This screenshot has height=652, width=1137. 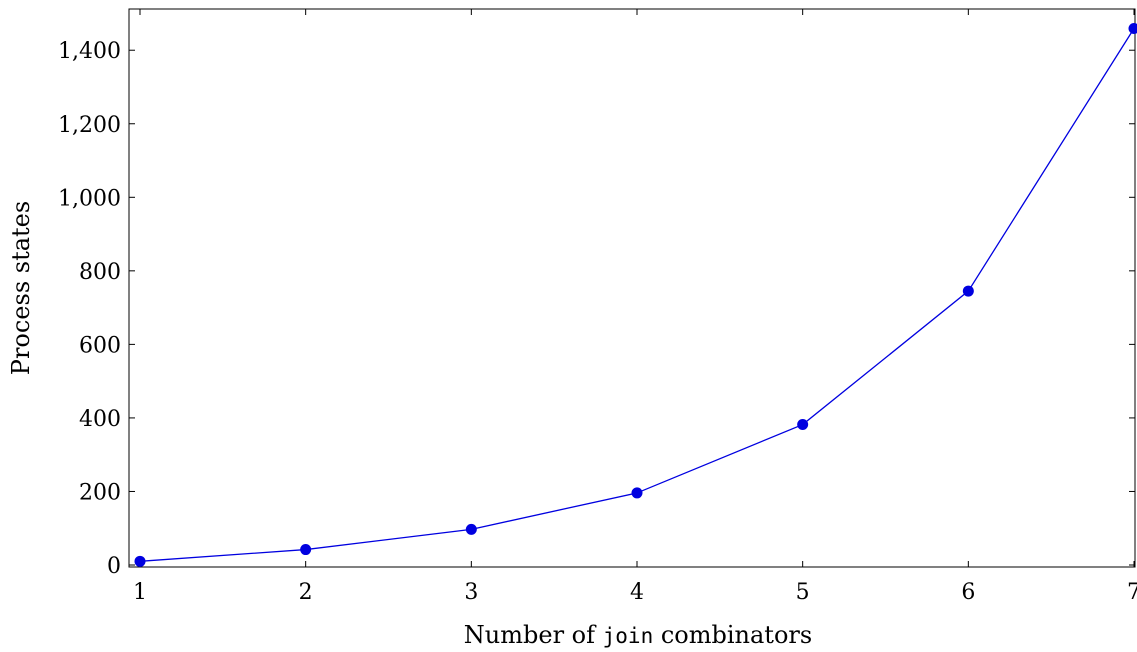 What do you see at coordinates (803, 592) in the screenshot?
I see `x-tick-label: 5` at bounding box center [803, 592].